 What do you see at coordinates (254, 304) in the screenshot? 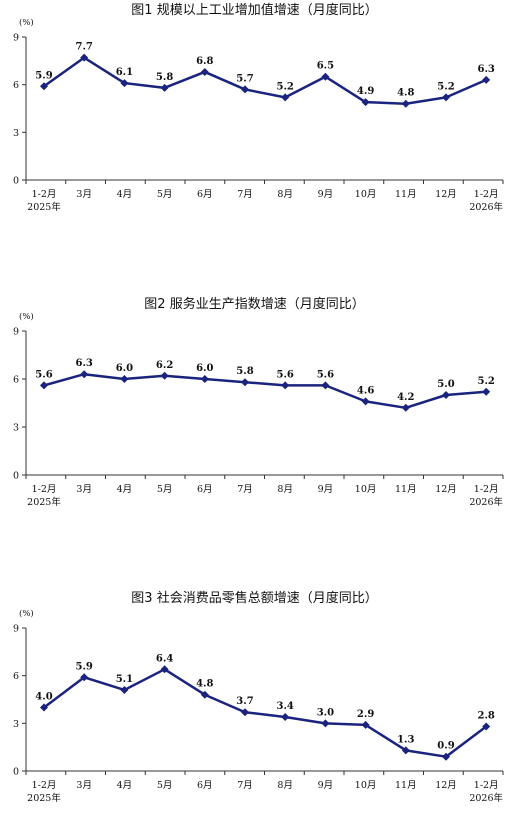
I see `chart-title: 图2 服务业生产指数增速（月度同比）` at bounding box center [254, 304].